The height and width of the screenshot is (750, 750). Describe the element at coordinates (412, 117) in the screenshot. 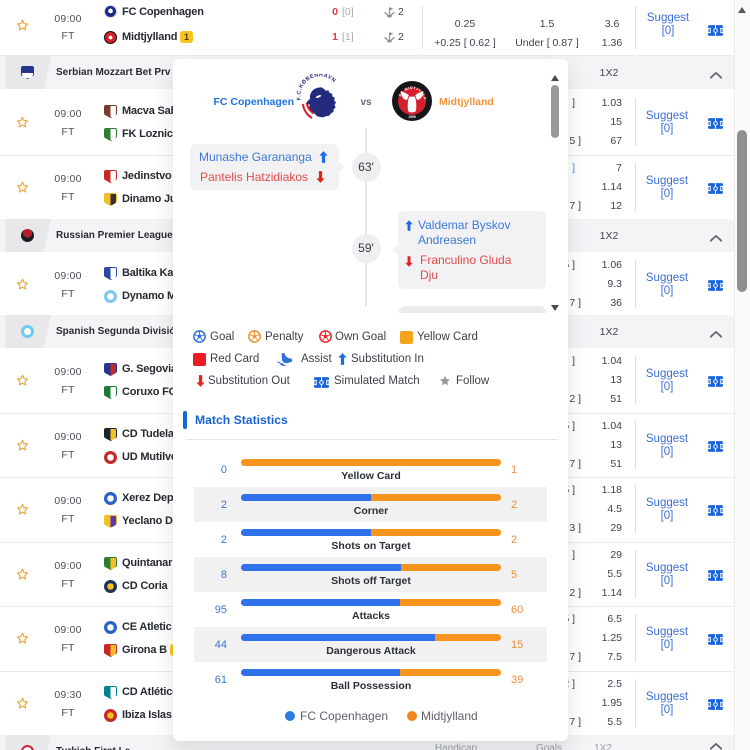

I see `svg-text: 1999` at that location.